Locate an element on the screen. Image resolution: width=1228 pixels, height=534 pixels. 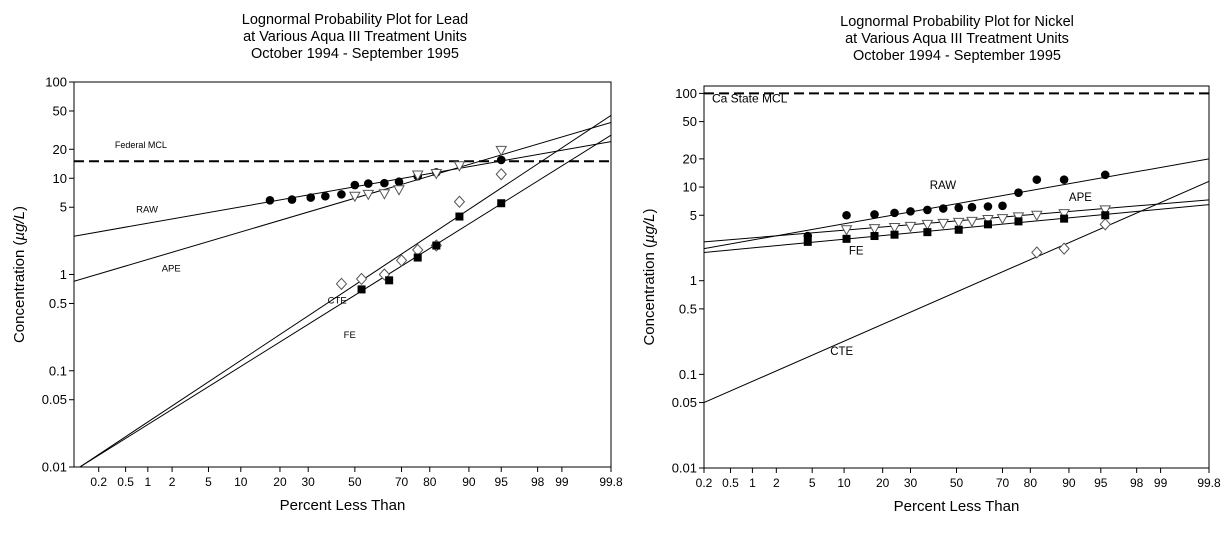
x-tick-label: 30 is located at coordinates (309, 482).